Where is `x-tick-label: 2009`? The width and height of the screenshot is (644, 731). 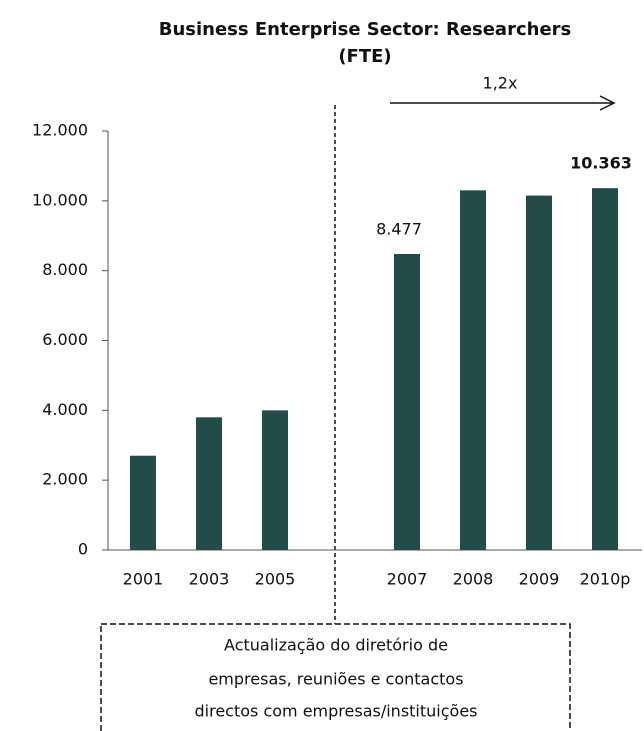 x-tick-label: 2009 is located at coordinates (539, 579).